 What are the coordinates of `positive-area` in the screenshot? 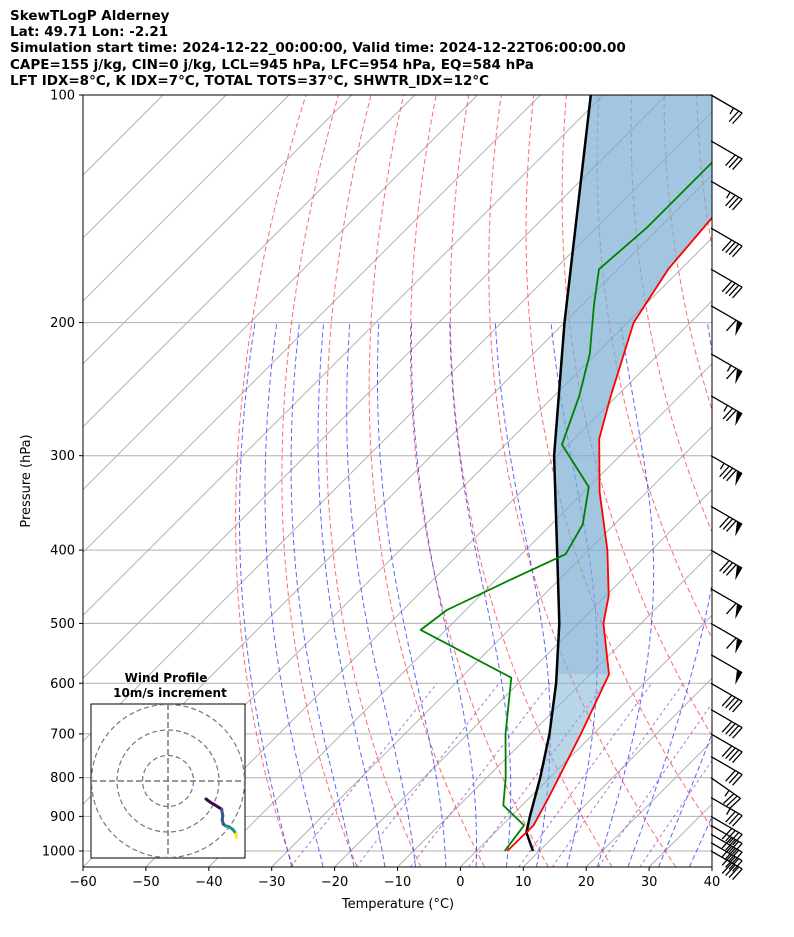 It's located at (633, 385).